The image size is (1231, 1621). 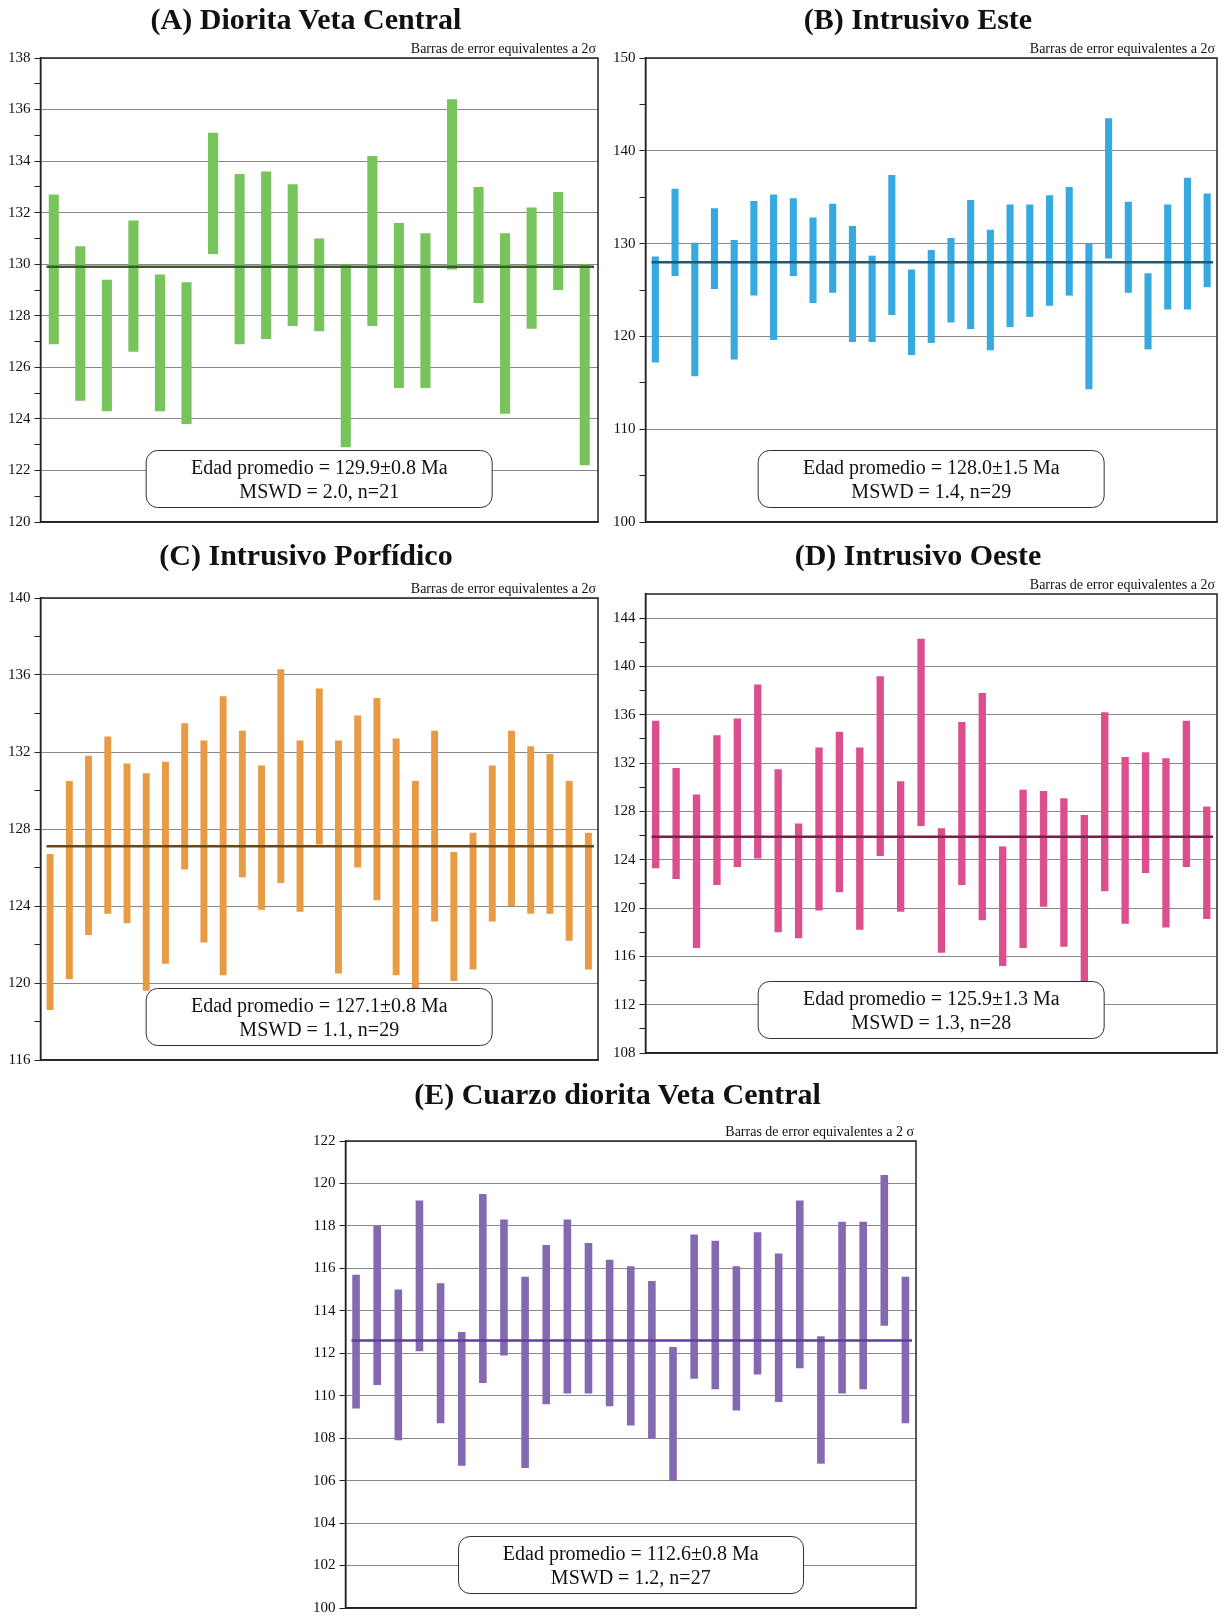 I want to click on chart-title: (A) Diorita Veta Central, so click(x=306, y=19).